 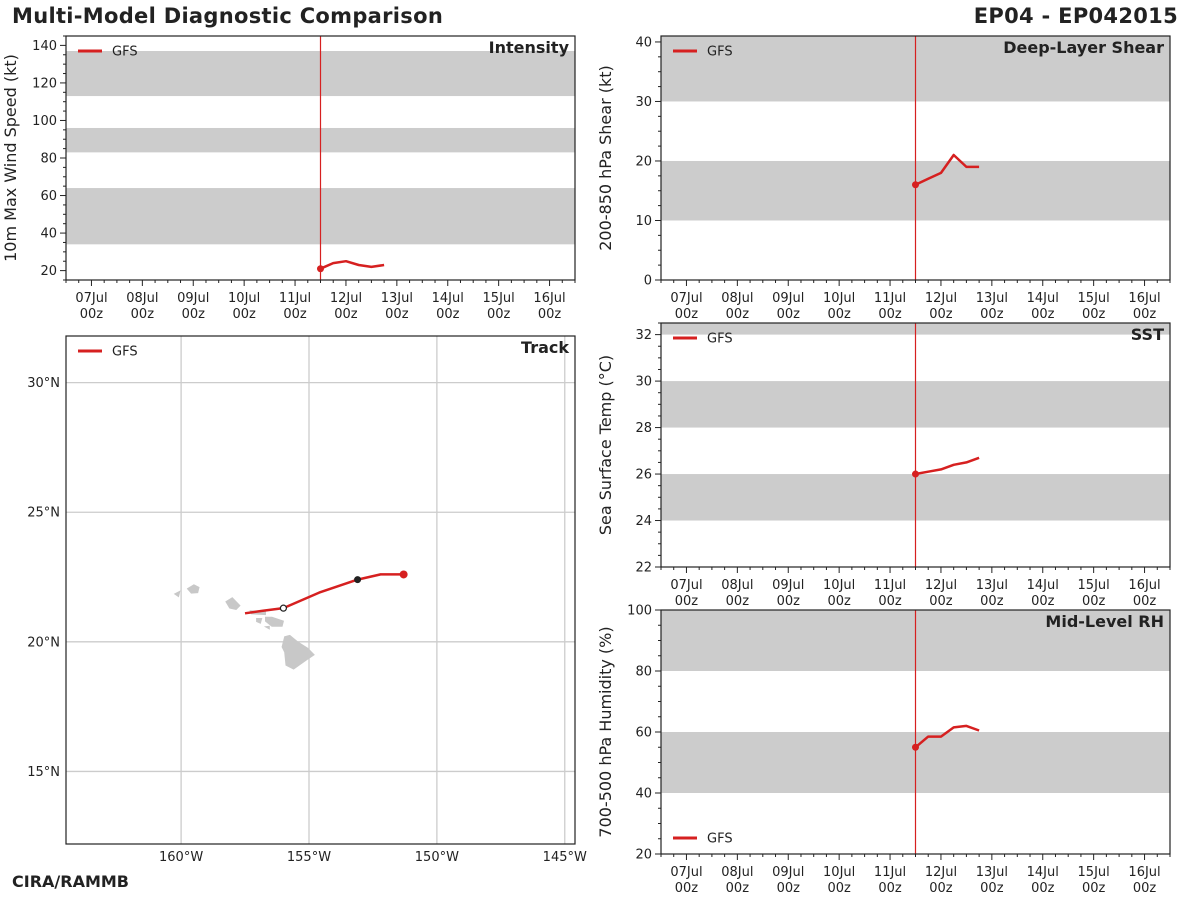 I want to click on x-tick-label-line: 11Jul, so click(x=295, y=298).